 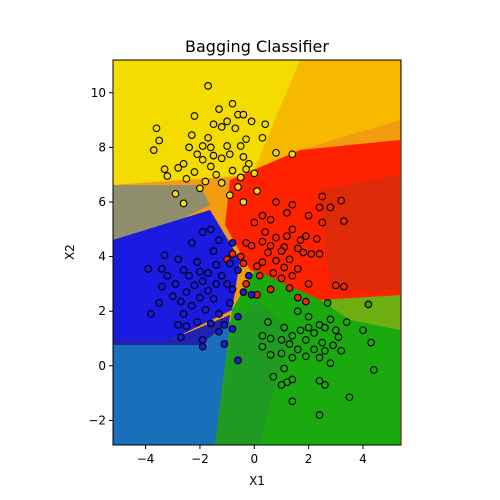 I want to click on x-tick-label: −2, so click(x=200, y=459).